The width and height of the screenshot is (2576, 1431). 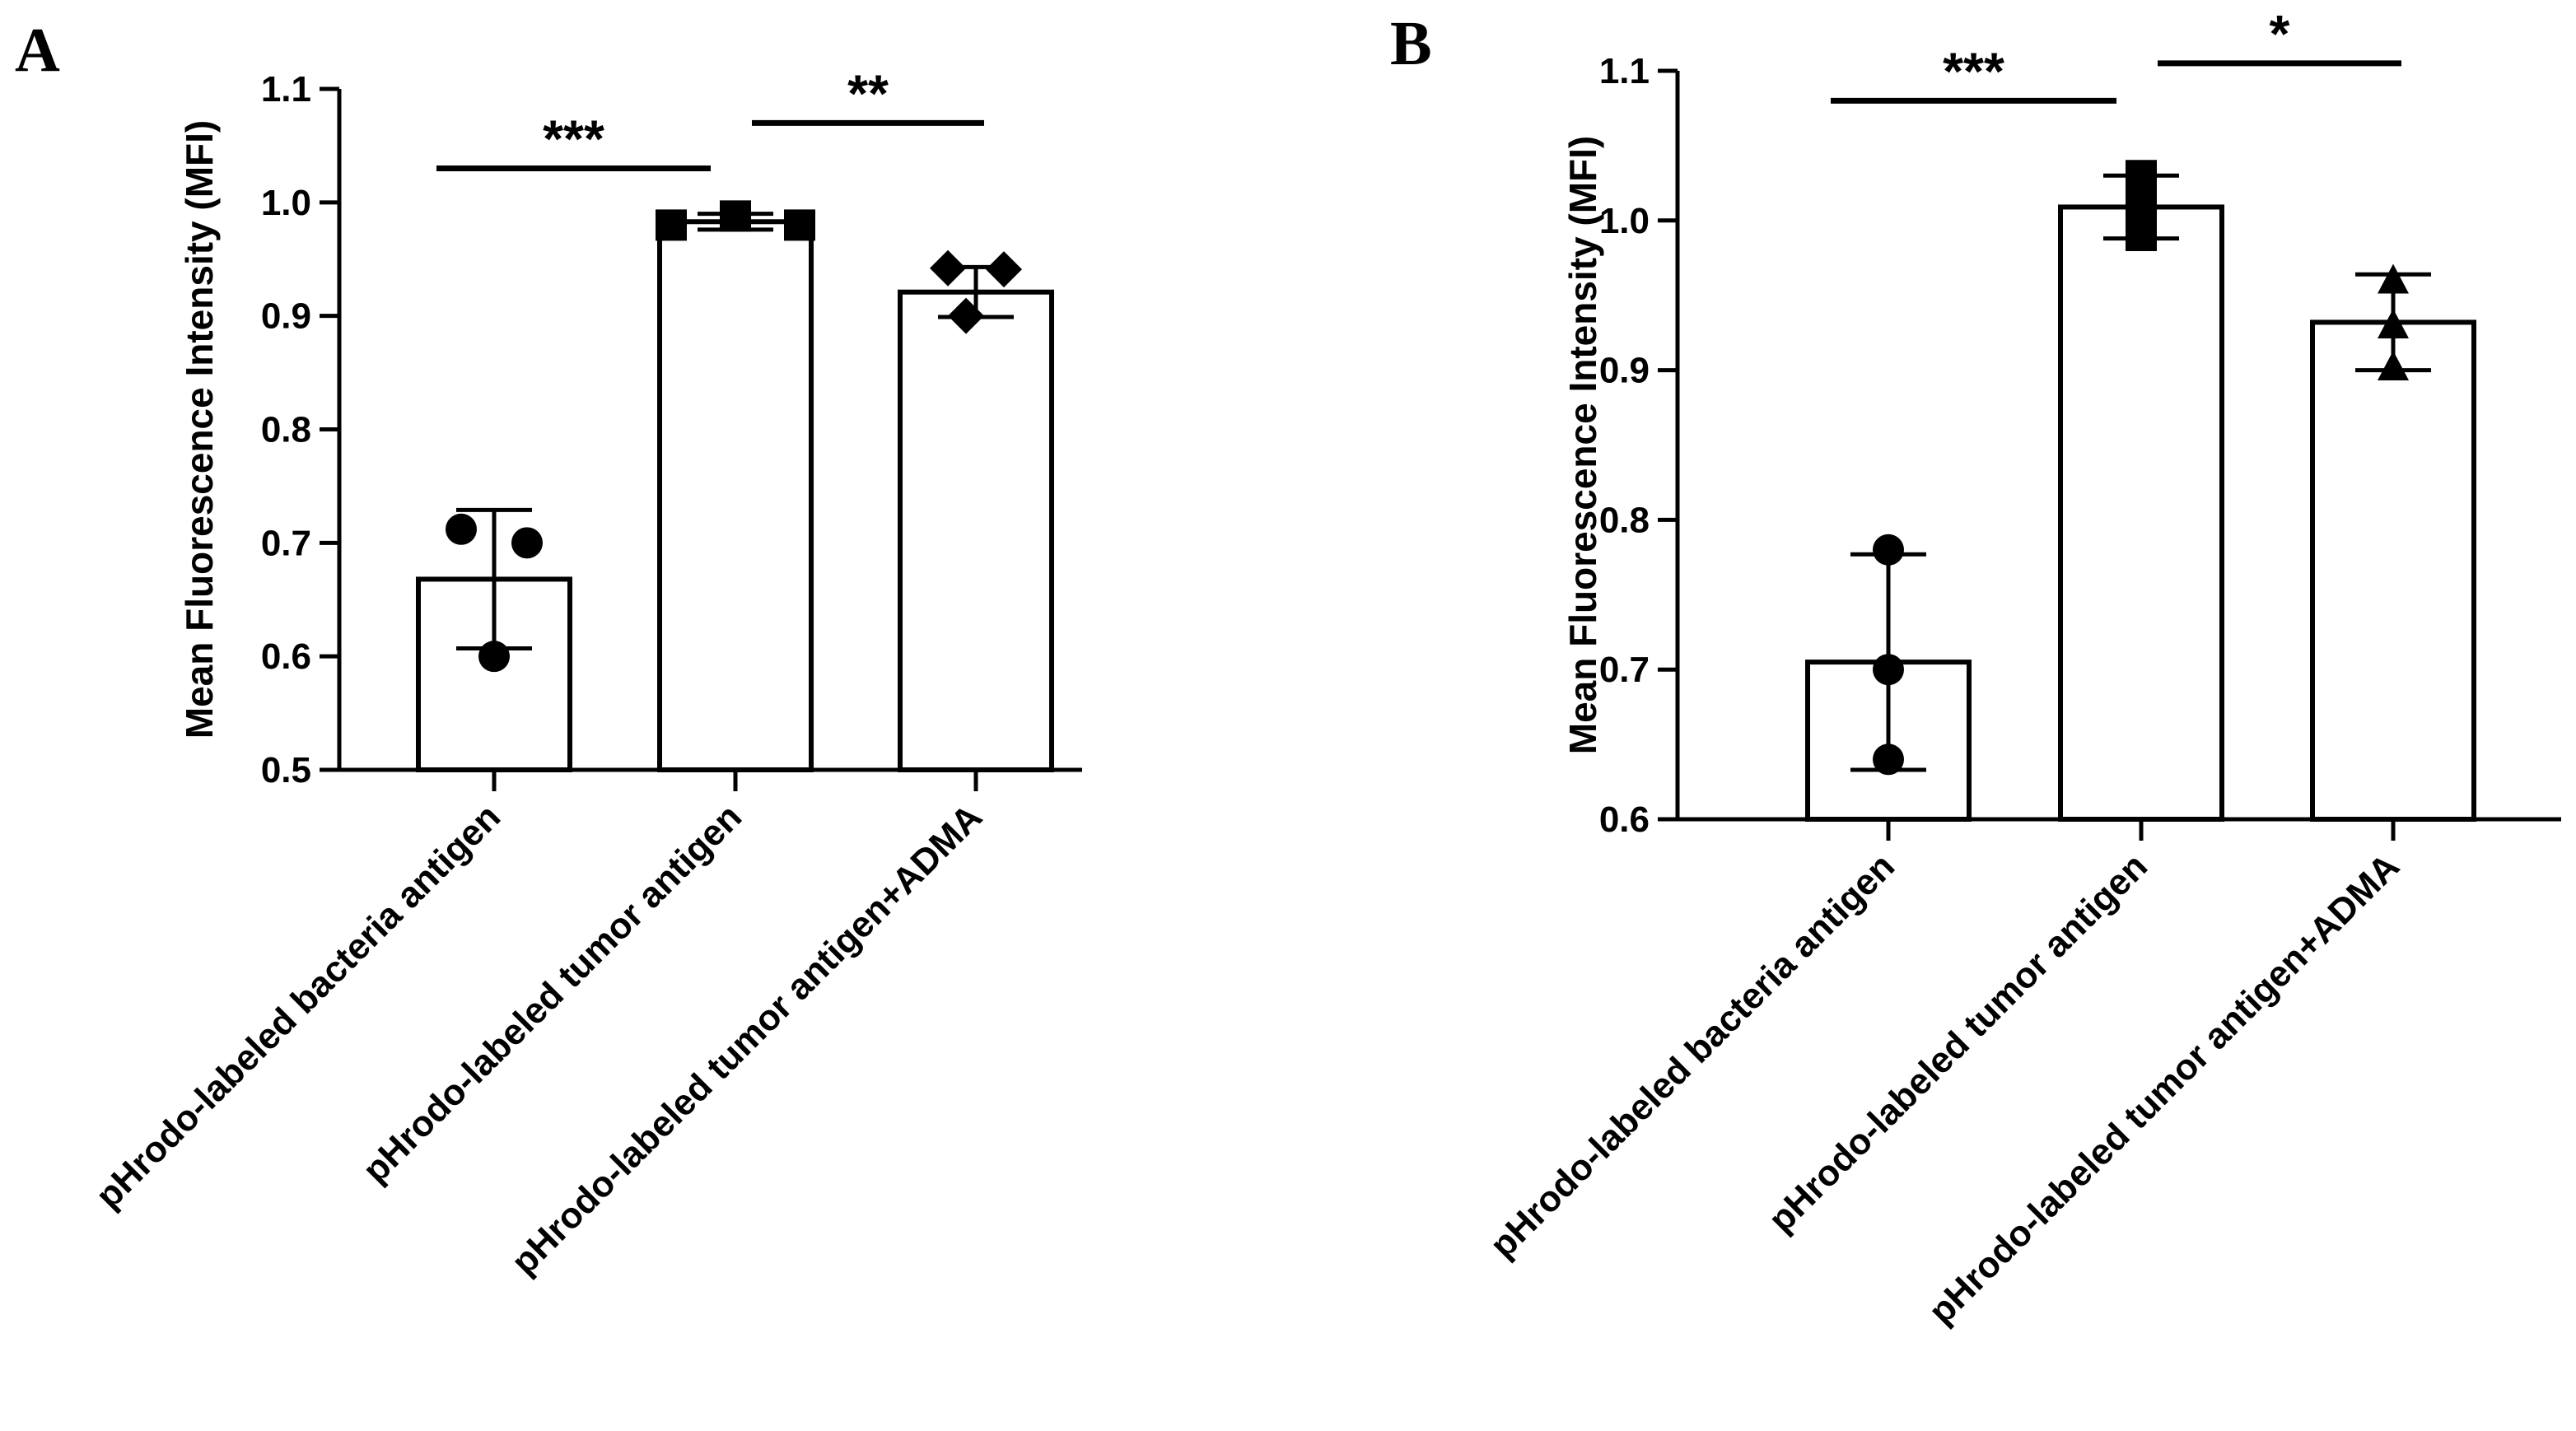 I want to click on panel-a-label: A, so click(x=37, y=50).